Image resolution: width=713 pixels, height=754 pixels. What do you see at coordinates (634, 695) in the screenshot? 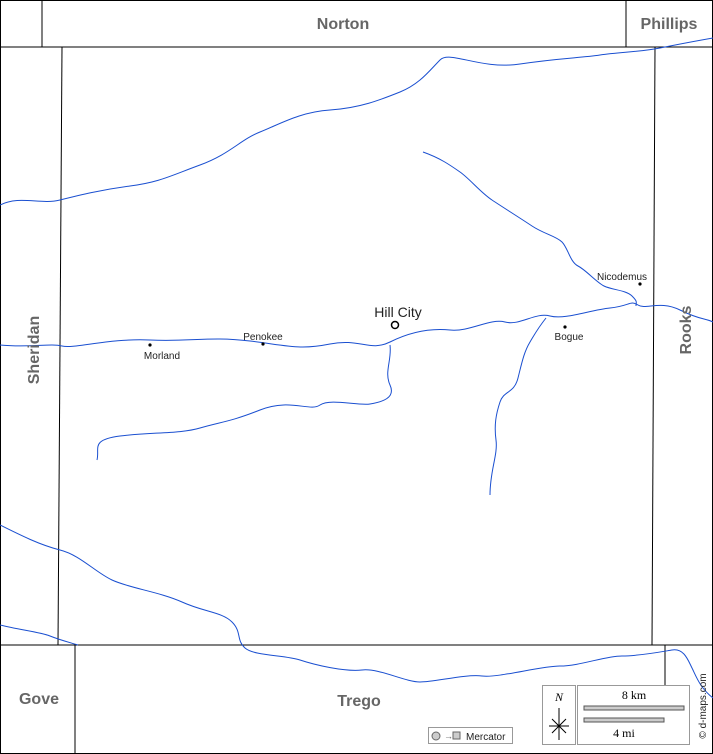
I see `scale-label: 8 km` at bounding box center [634, 695].